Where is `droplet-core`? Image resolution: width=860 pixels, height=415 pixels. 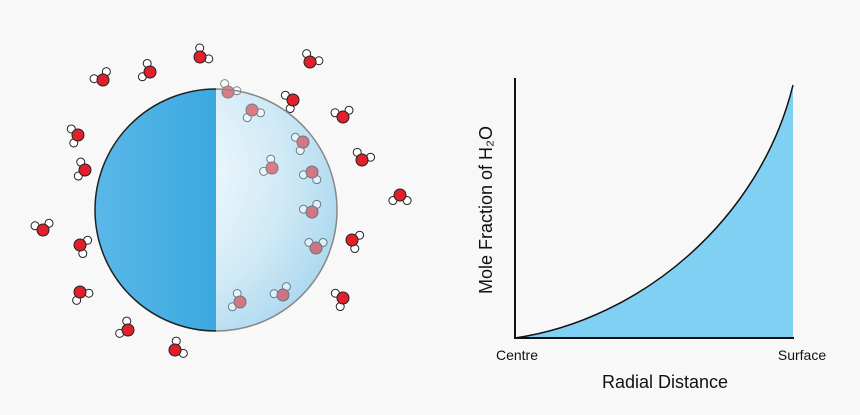
droplet-core is located at coordinates (155, 210).